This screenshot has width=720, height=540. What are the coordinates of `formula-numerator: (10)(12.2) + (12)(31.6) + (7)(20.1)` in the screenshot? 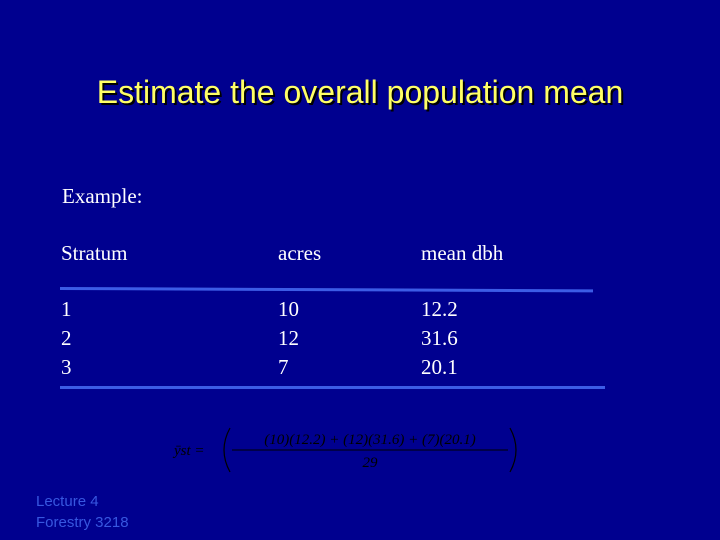 It's located at (369, 440).